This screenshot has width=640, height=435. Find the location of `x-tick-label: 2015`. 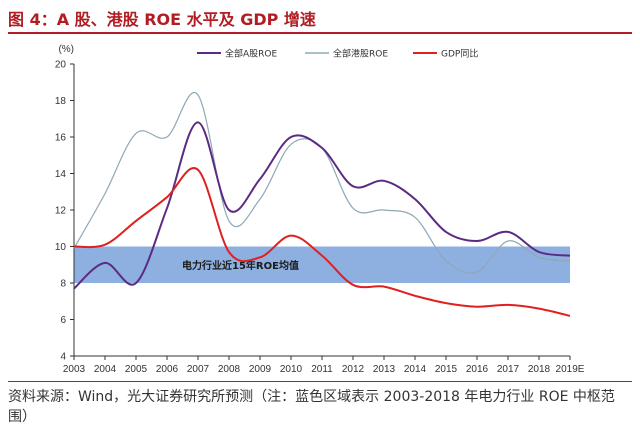

x-tick-label: 2015 is located at coordinates (446, 369).